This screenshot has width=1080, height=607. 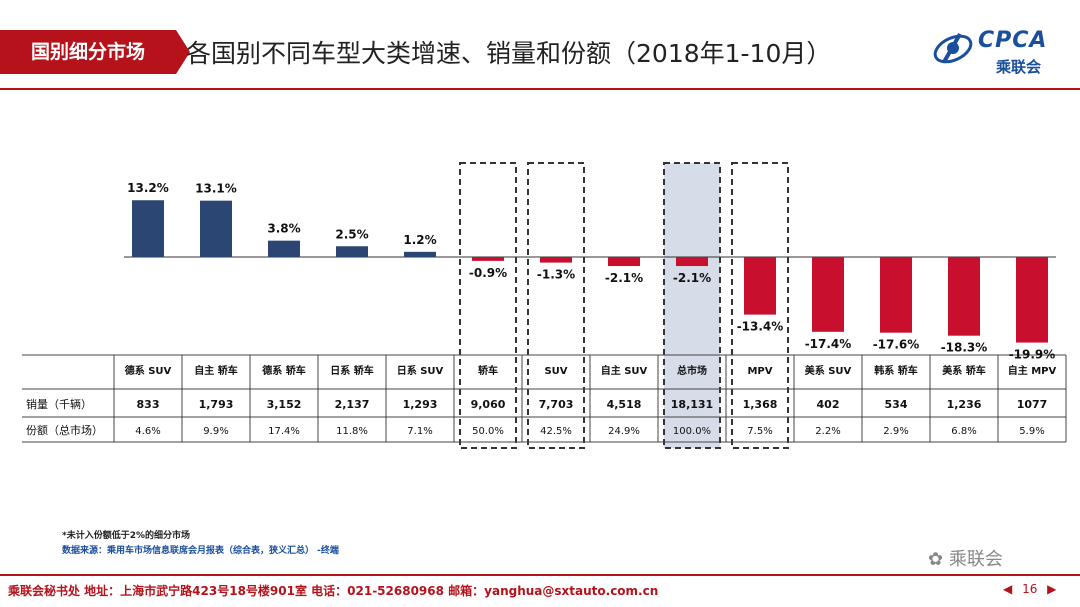 I want to click on table-cell: 7.1%, so click(x=419, y=431).